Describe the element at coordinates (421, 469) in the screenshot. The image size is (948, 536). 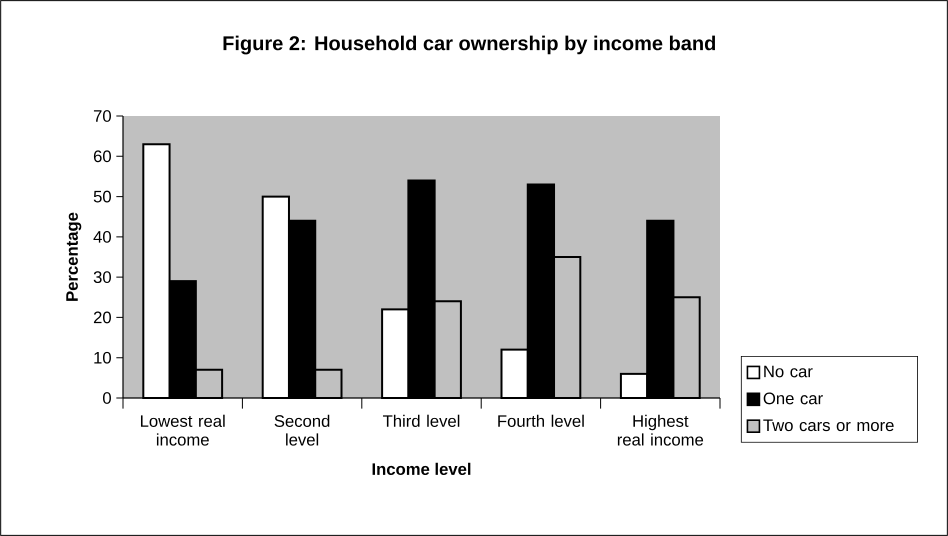
I see `x-axis-title: Income level` at that location.